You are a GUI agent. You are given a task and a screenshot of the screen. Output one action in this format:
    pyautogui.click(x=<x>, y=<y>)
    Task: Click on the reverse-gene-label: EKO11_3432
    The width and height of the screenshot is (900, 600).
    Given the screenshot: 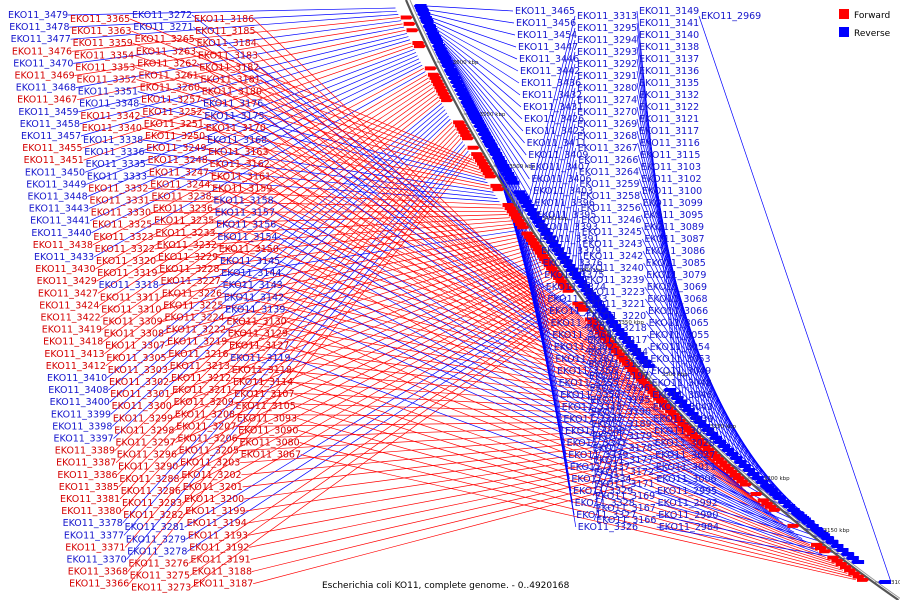 What is the action you would take?
    pyautogui.click(x=552, y=95)
    